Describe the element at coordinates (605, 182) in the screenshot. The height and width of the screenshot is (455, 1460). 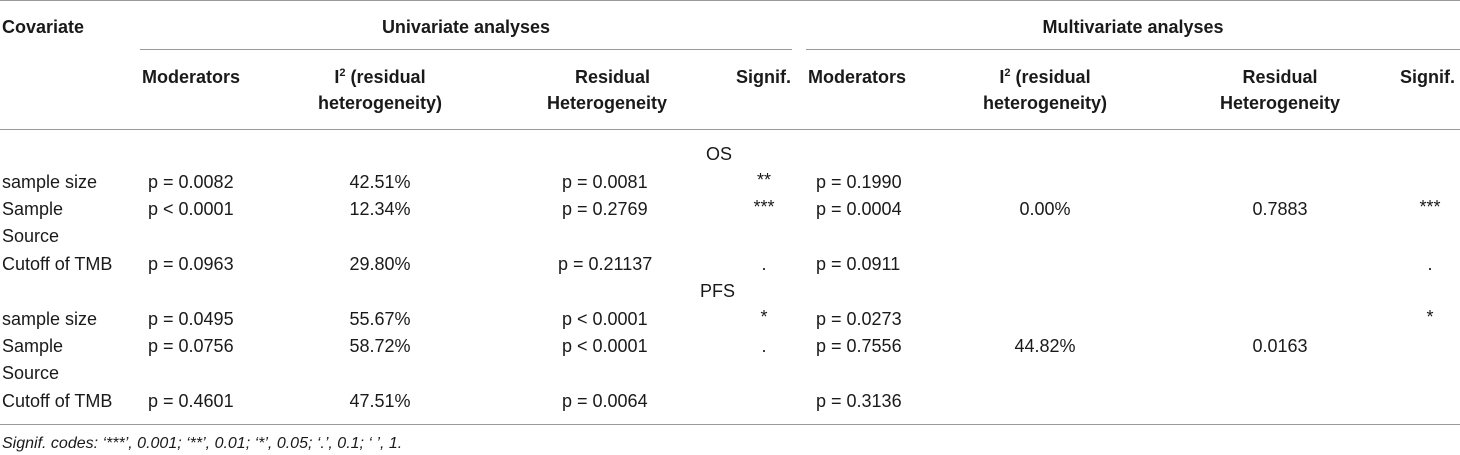
I see `os-row1-u-residual: p = 0.0081` at that location.